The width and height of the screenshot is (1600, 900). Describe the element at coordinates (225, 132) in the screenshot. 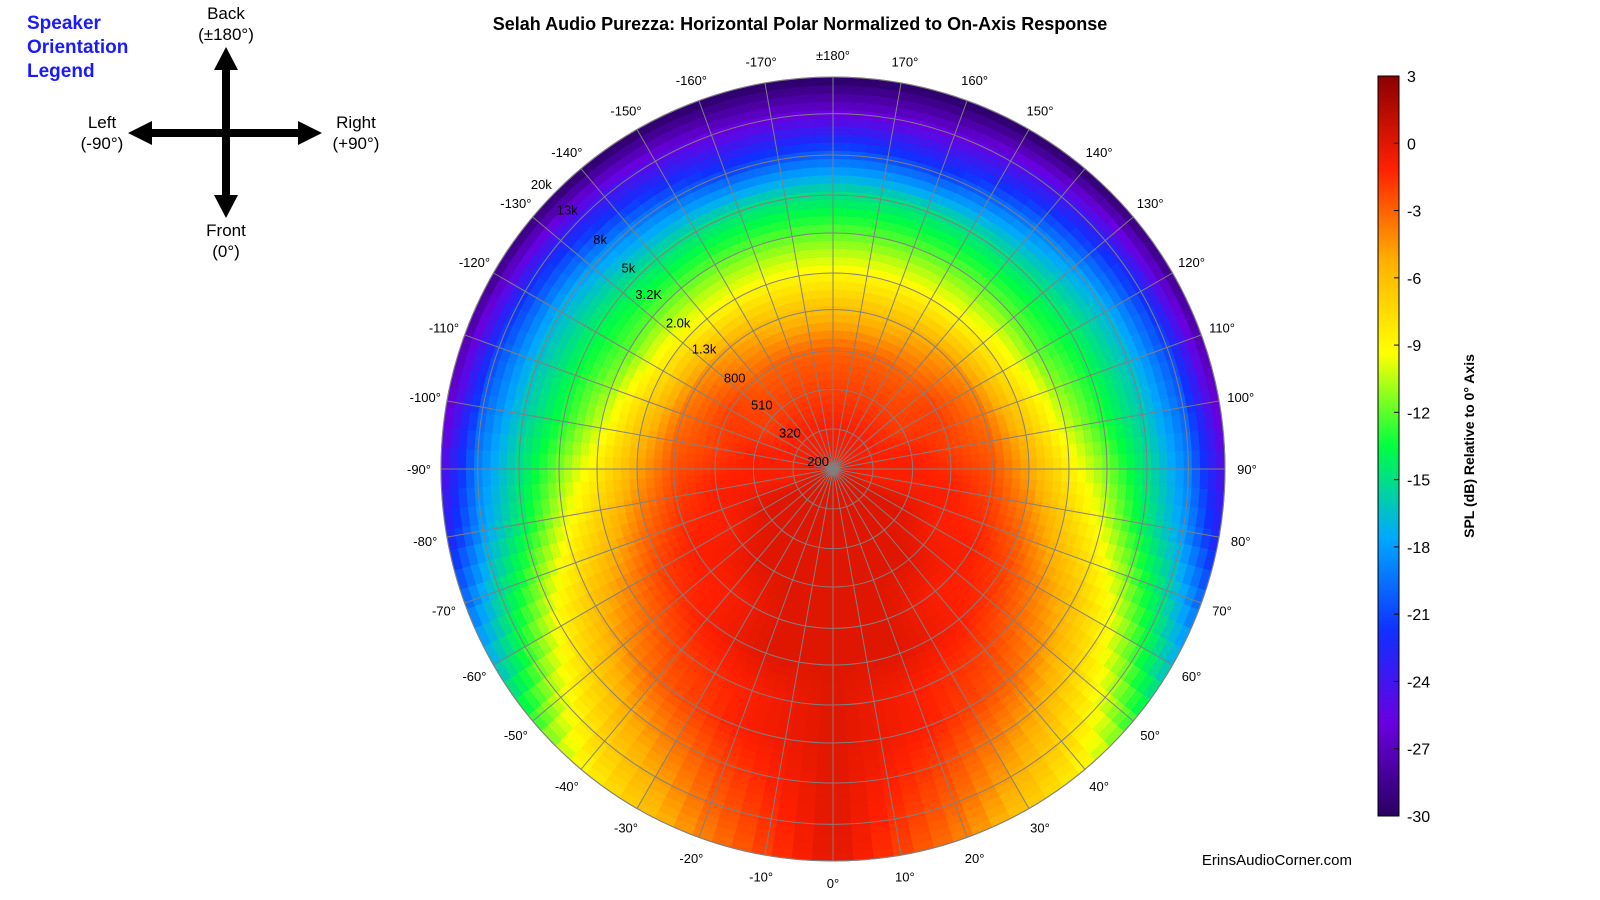

I see `orientation-arrows` at that location.